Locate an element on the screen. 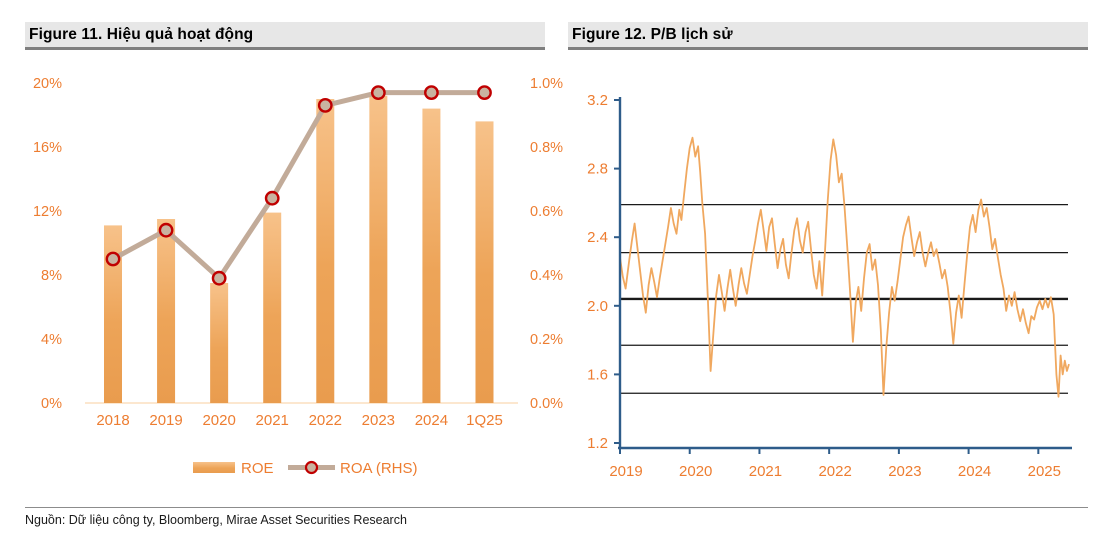  fig11-category-label: 2018 is located at coordinates (112, 420).